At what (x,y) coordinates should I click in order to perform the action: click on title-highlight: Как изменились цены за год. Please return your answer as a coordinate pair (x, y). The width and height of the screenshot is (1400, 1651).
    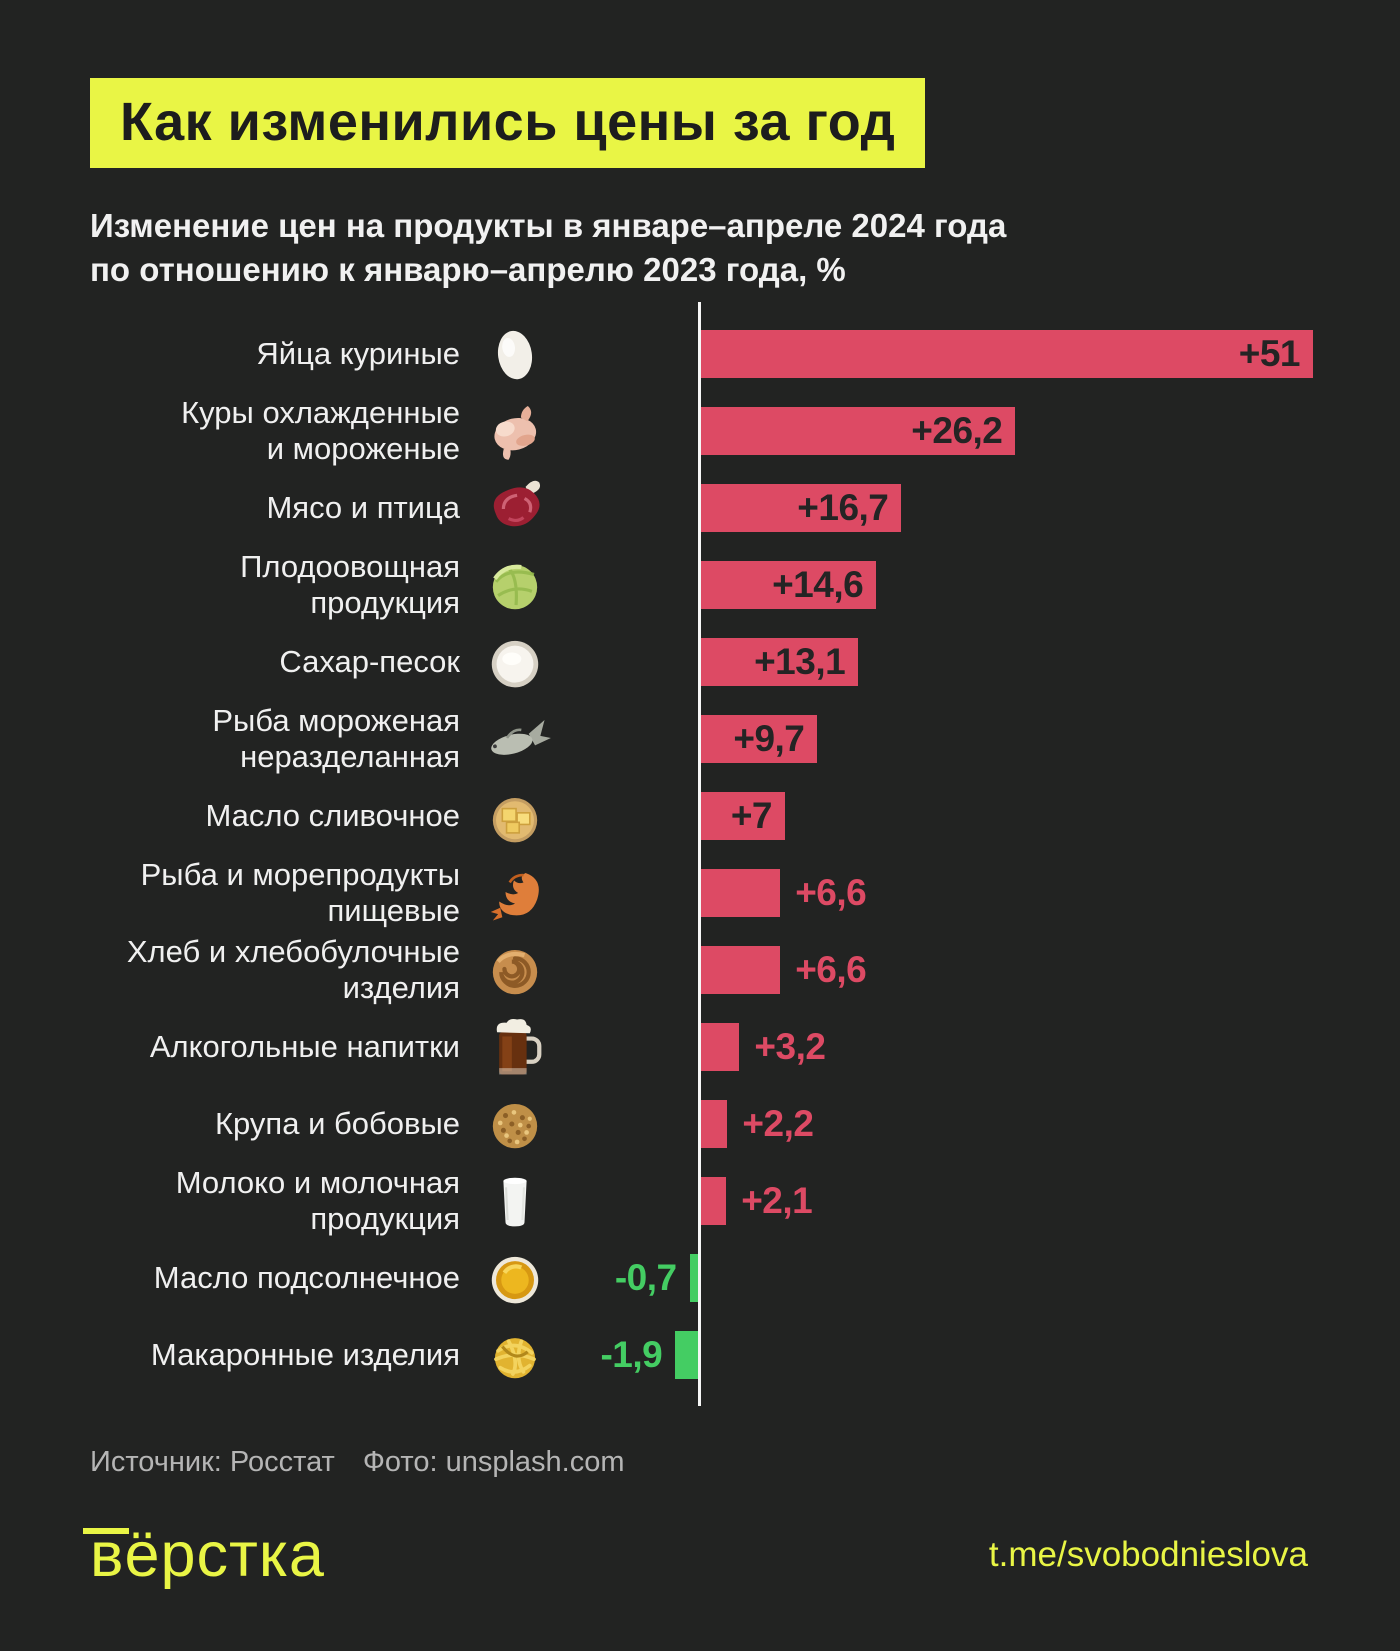
    Looking at the image, I should click on (508, 123).